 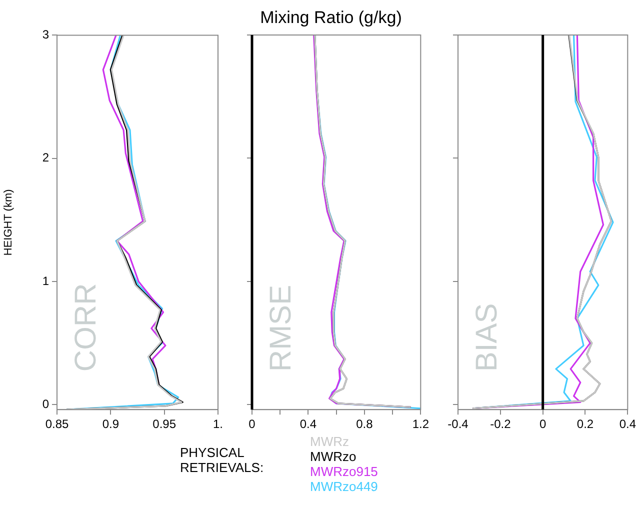 I want to click on y-tick-label: 0, so click(x=46, y=403).